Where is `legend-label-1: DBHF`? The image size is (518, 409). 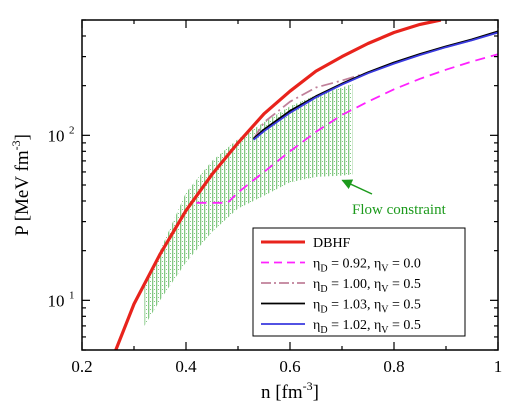
legend-label-1: DBHF is located at coordinates (332, 243).